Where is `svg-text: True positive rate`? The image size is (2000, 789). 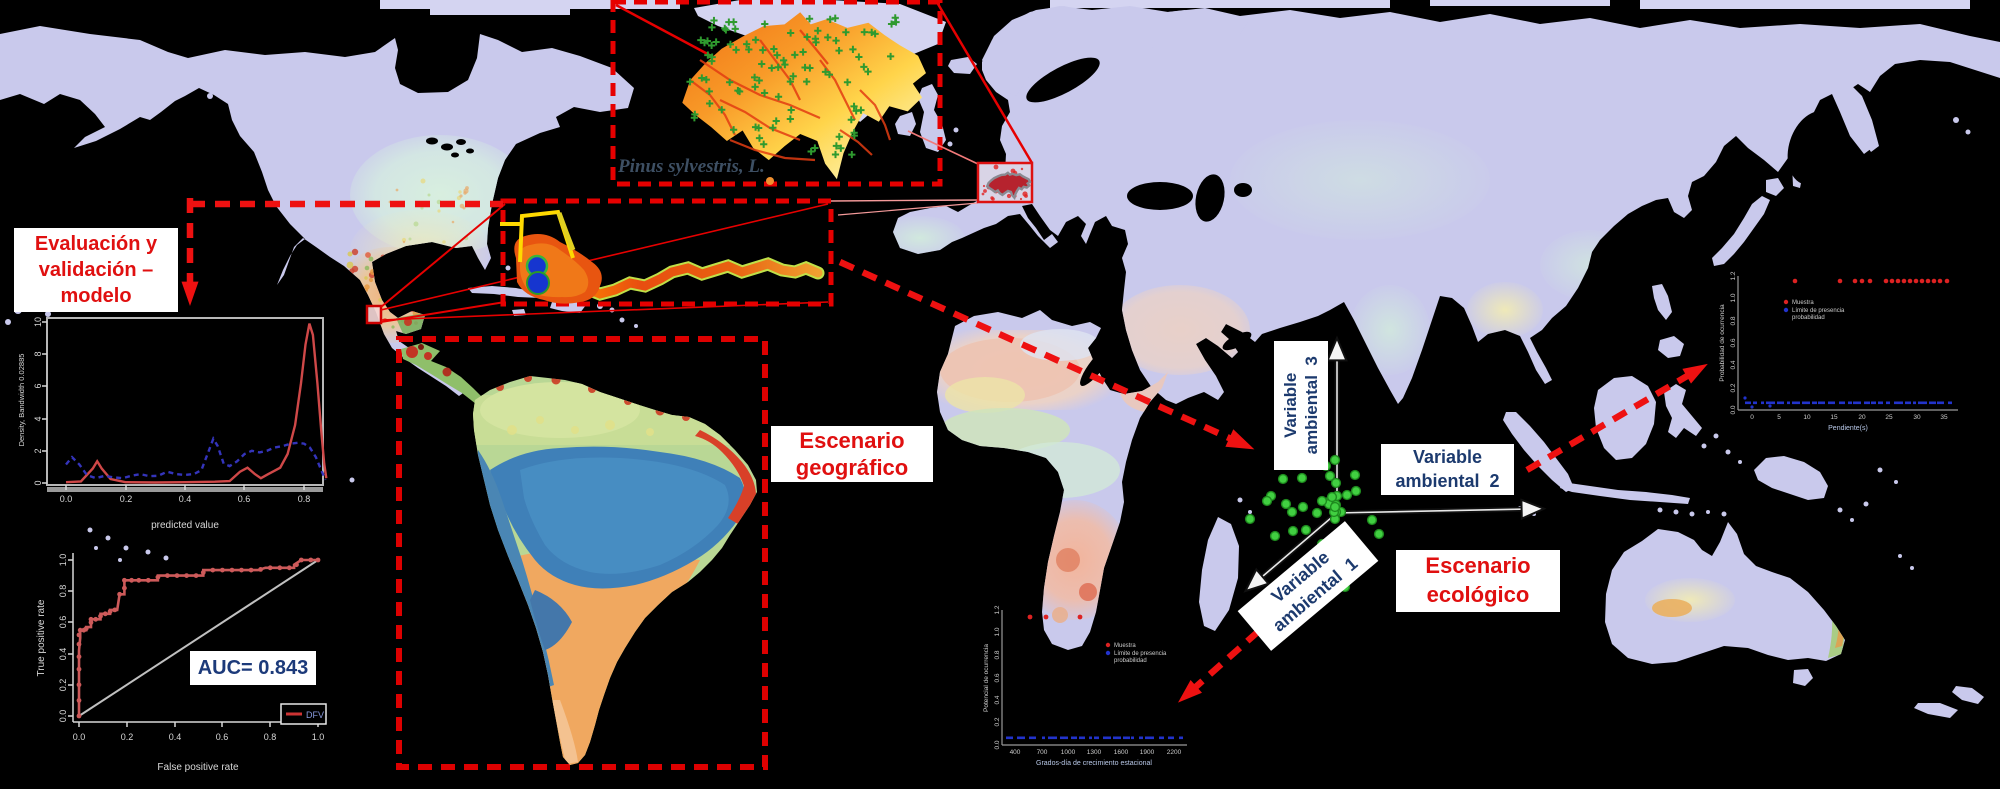
svg-text: True positive rate is located at coordinates (41, 637).